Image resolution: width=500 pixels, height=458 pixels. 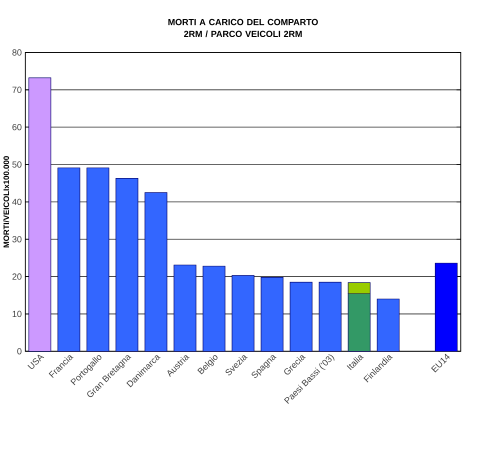 I want to click on y-tick-label: 50, so click(x=17, y=164).